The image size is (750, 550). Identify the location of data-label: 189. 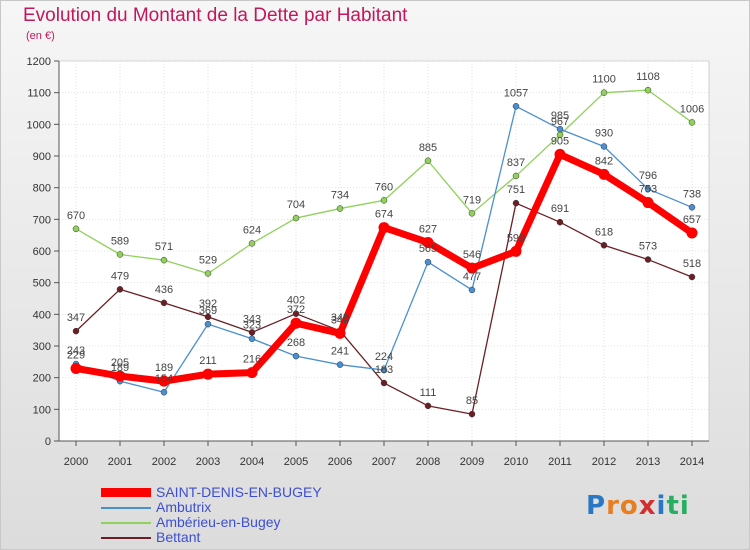
(120, 368).